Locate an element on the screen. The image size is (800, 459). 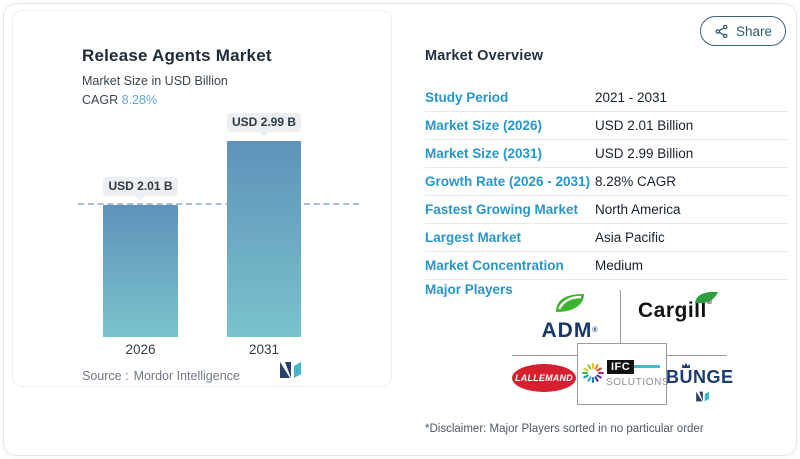
source-value: Mordor Intelligence is located at coordinates (186, 376).